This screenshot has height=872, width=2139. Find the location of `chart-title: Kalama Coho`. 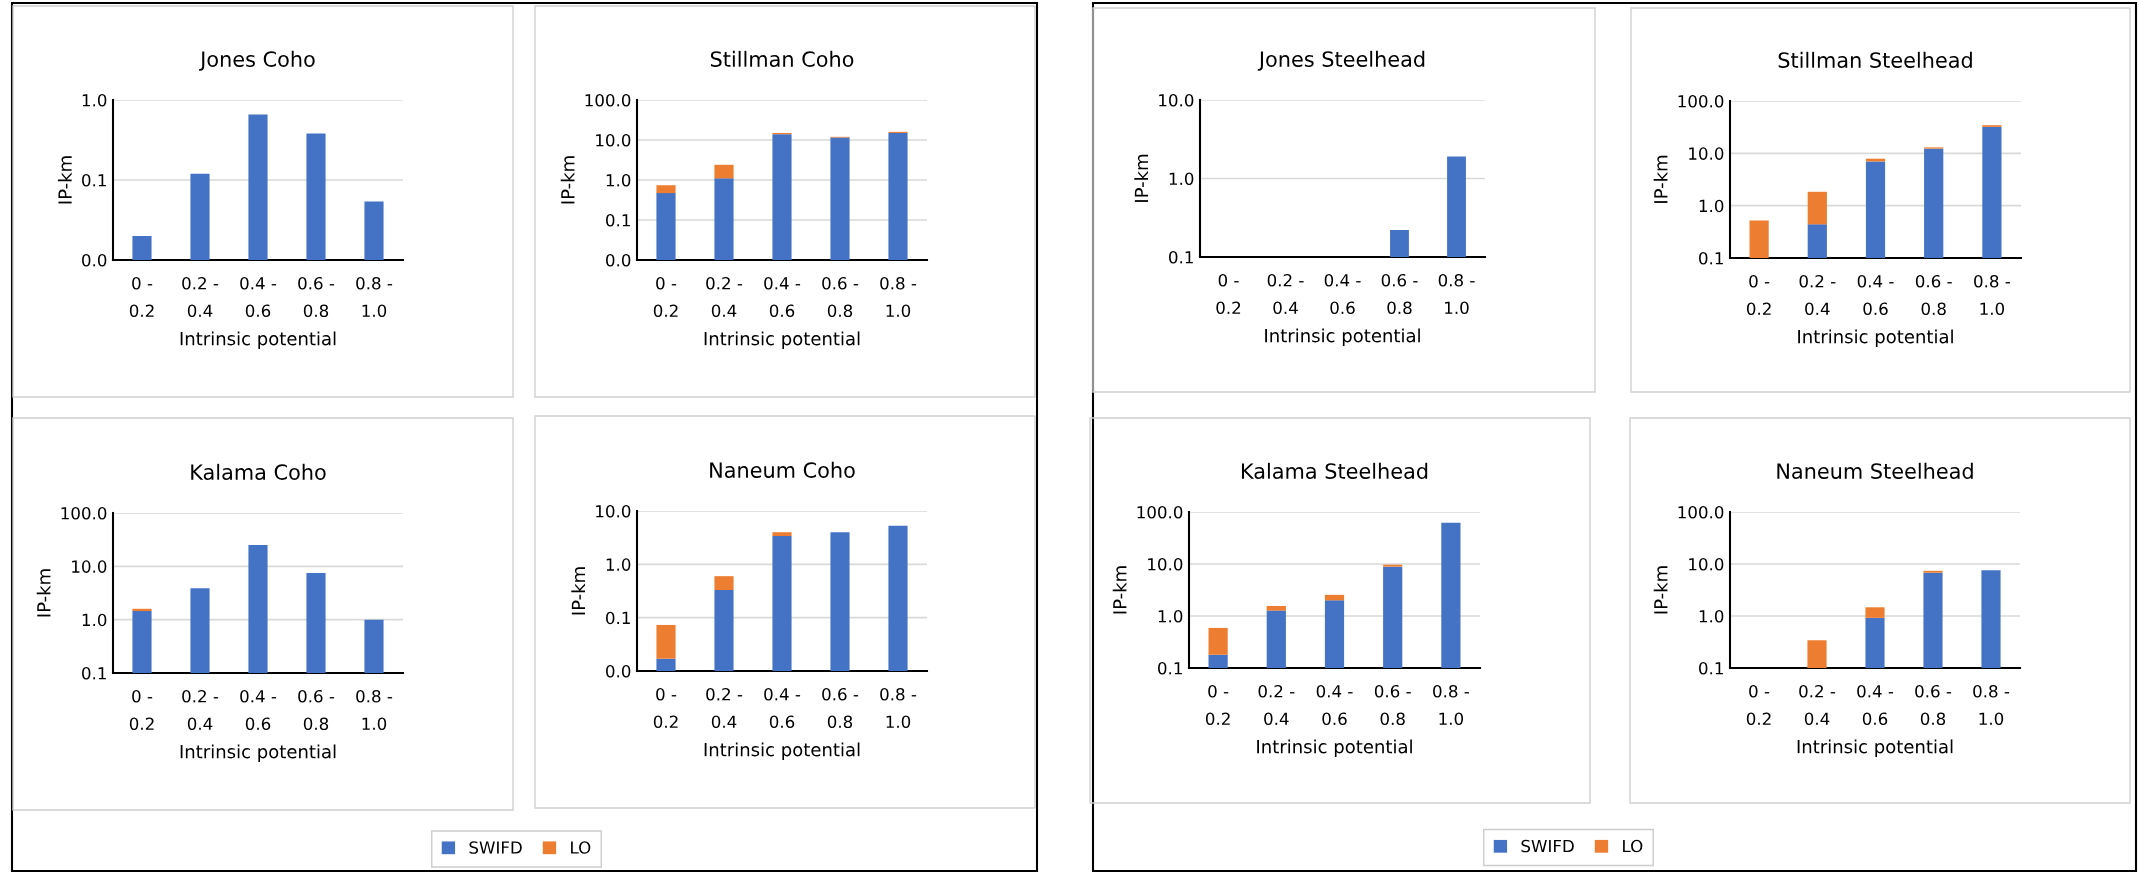

chart-title: Kalama Coho is located at coordinates (258, 471).